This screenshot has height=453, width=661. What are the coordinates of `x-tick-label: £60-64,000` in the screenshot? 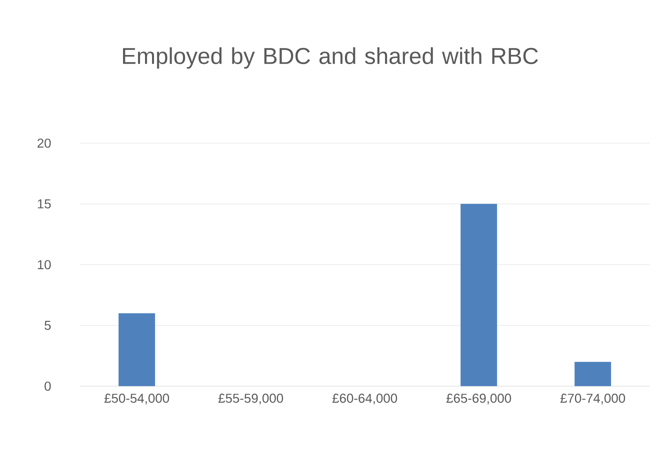 It's located at (365, 399).